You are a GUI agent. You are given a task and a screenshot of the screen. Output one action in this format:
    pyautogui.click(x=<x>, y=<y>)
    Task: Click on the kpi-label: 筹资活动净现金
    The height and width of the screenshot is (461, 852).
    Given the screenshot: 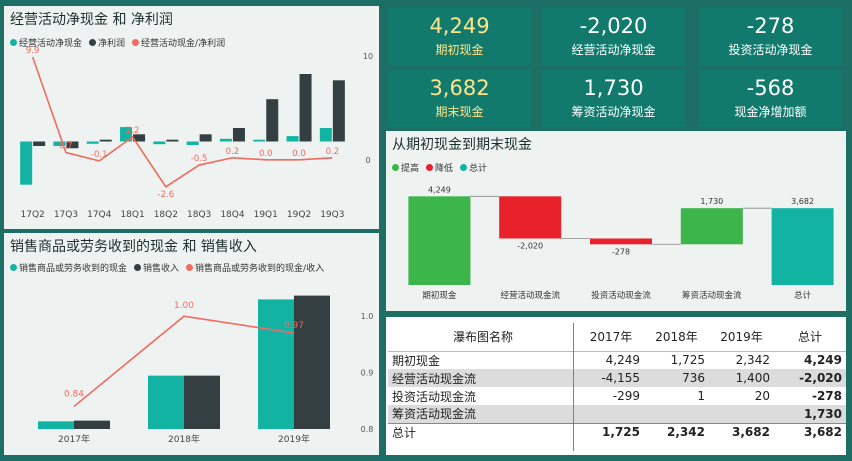 What is the action you would take?
    pyautogui.click(x=613, y=112)
    